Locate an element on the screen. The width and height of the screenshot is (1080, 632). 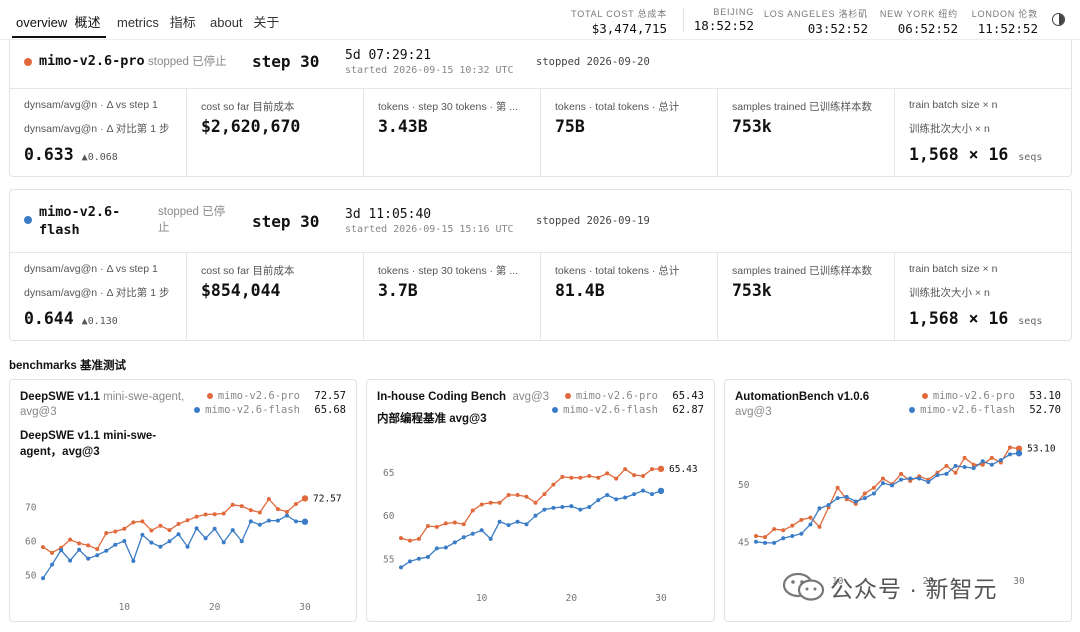
metric-tokens-step: tokens · step 30 tokens · 第 ... 3.43B is located at coordinates (452, 132).